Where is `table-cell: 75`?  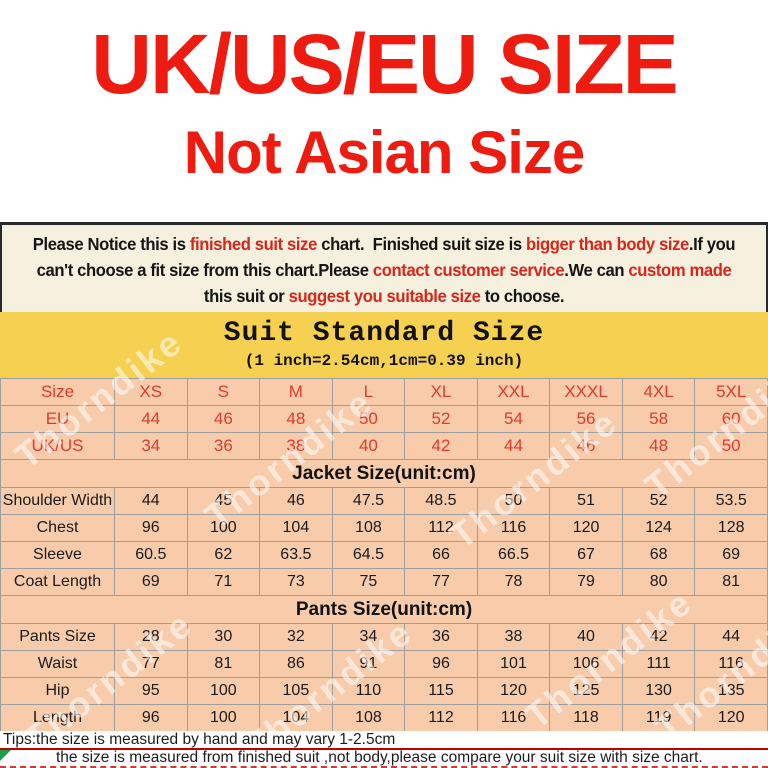
table-cell: 75 is located at coordinates (368, 582).